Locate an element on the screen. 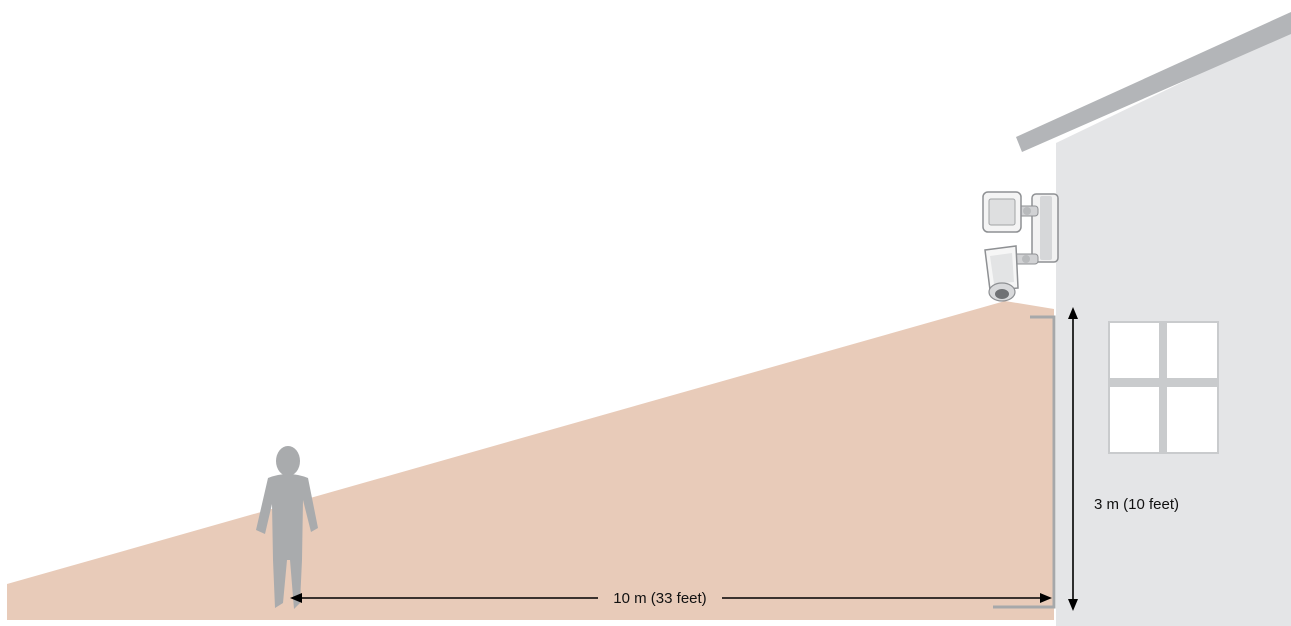 The width and height of the screenshot is (1291, 626). window-pane-bottom-right is located at coordinates (1192, 419).